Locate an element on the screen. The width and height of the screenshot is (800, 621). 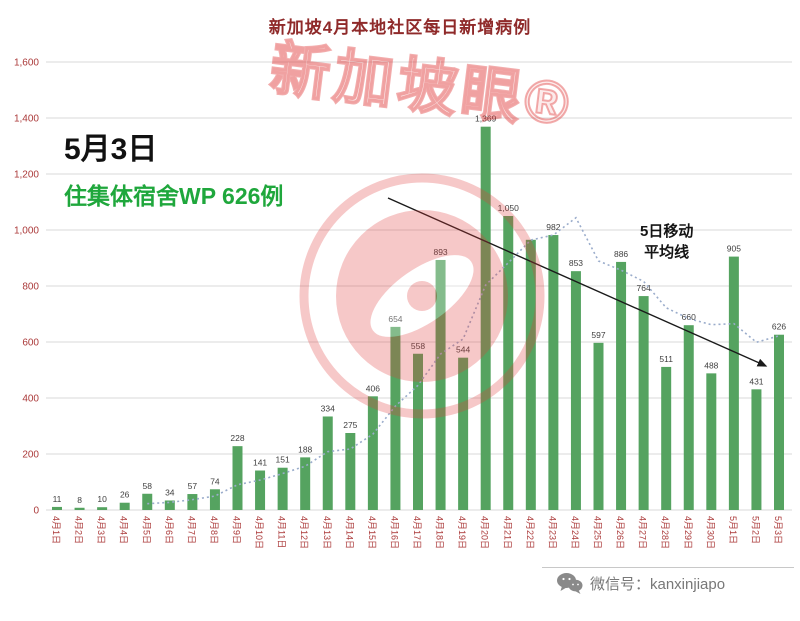
svg-text: 4月3日 is located at coordinates (101, 530).